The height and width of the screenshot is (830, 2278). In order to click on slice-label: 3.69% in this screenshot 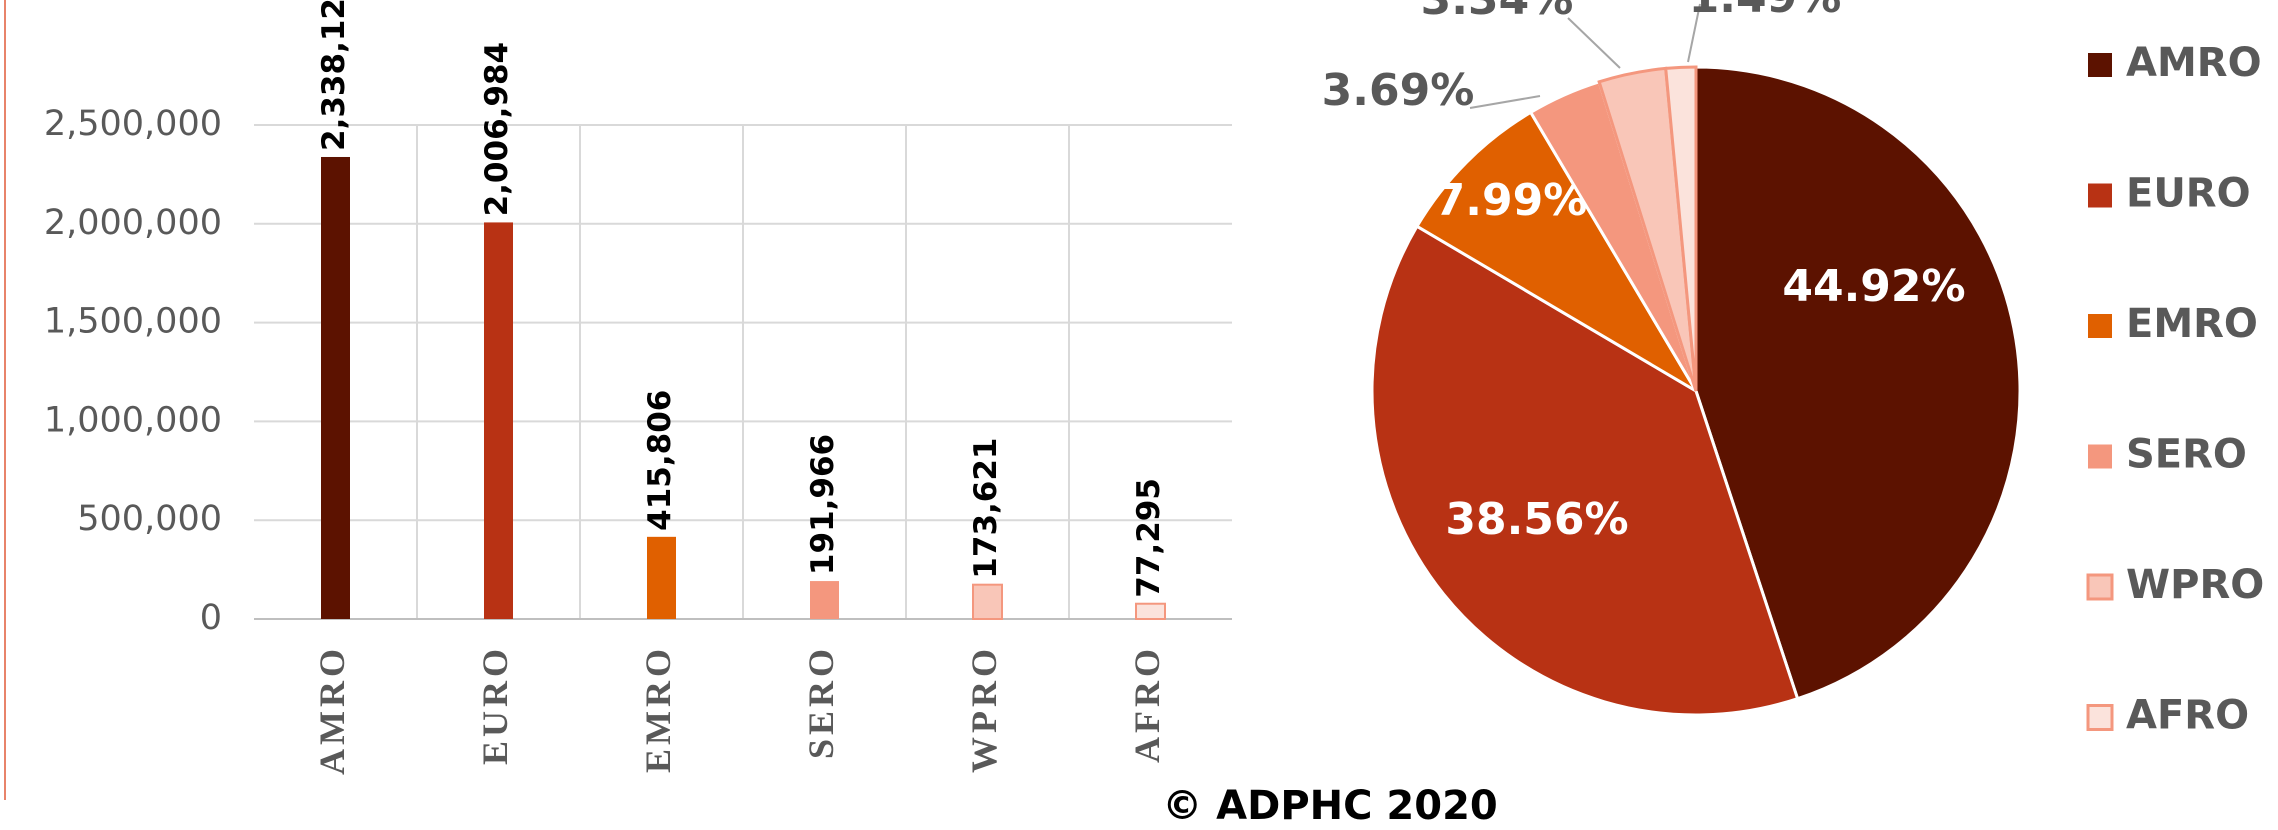, I will do `click(1398, 90)`.